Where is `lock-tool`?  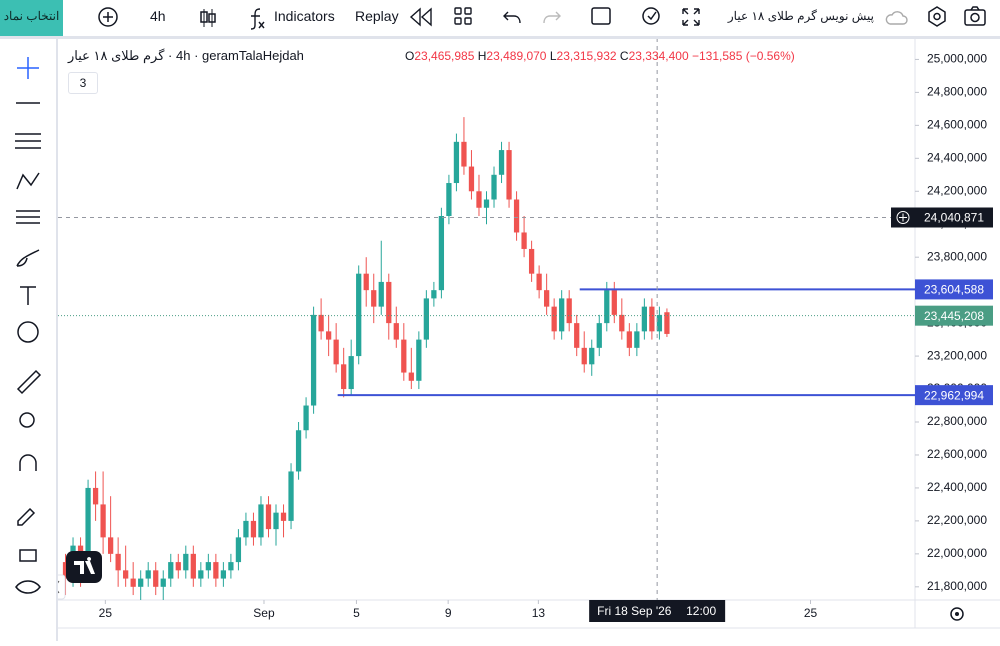
lock-tool is located at coordinates (28, 555).